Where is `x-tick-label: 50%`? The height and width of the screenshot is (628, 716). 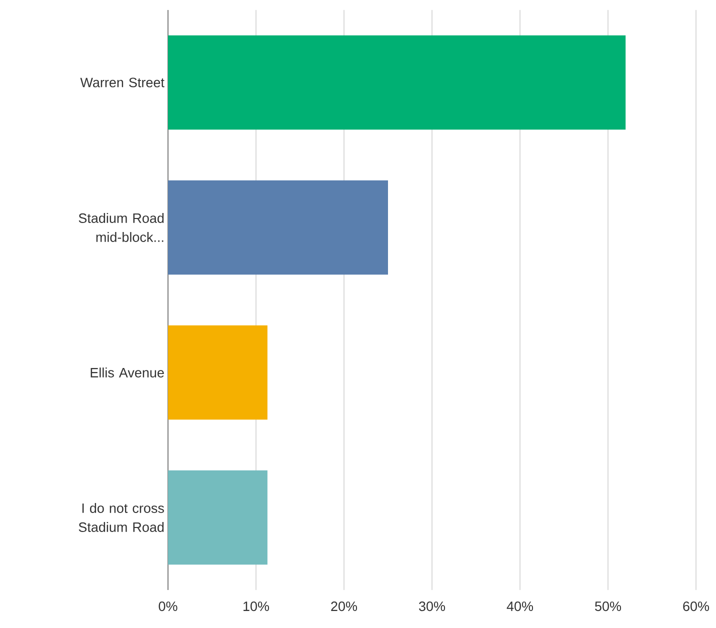 x-tick-label: 50% is located at coordinates (608, 607).